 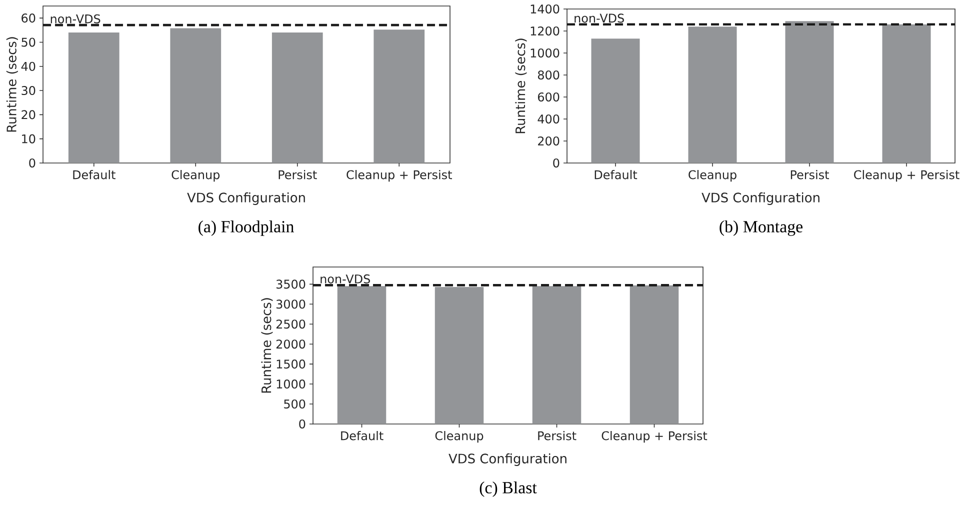 I want to click on y-tick-label: 3500, so click(x=291, y=284).